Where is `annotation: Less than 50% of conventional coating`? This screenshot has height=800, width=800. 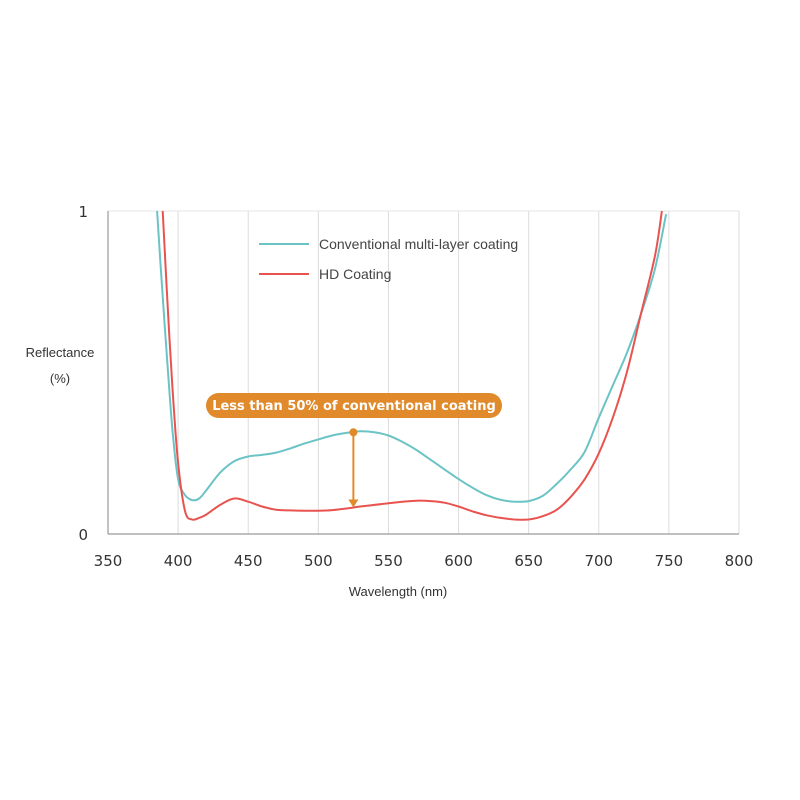
annotation: Less than 50% of conventional coating is located at coordinates (354, 450).